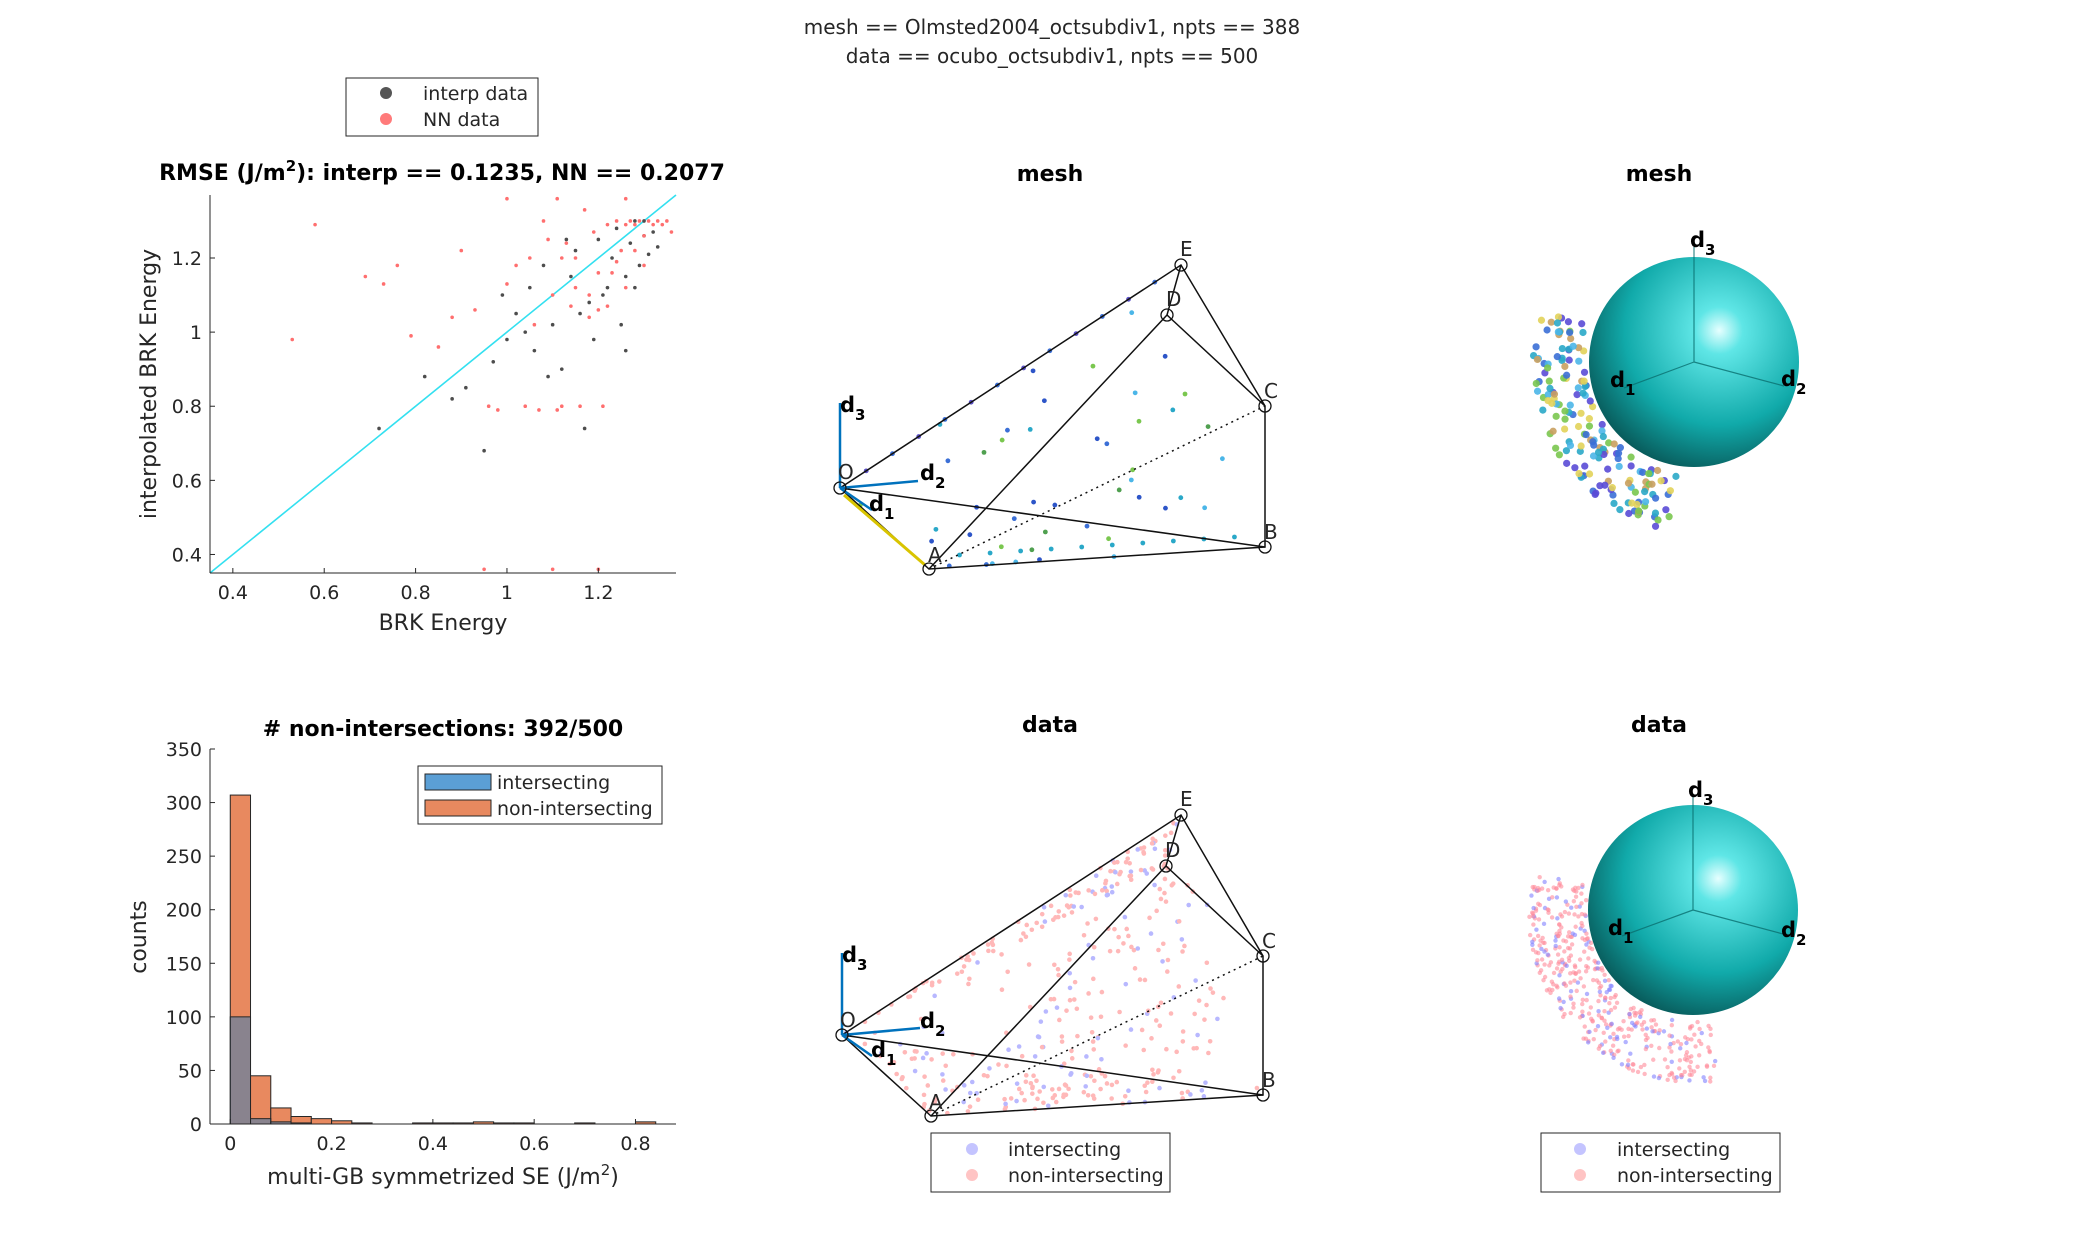 The height and width of the screenshot is (1250, 2083). What do you see at coordinates (1702, 866) in the screenshot?
I see `sphere-axes` at bounding box center [1702, 866].